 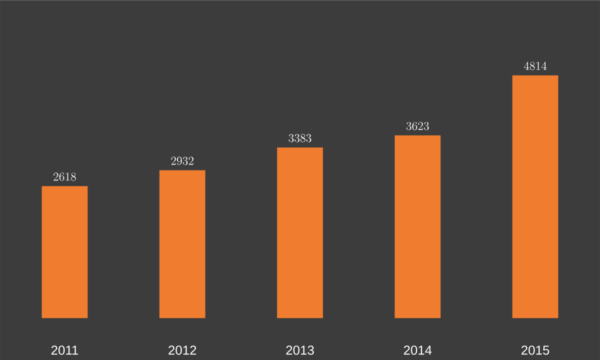 What do you see at coordinates (300, 350) in the screenshot?
I see `x-tick-label: 2013` at bounding box center [300, 350].